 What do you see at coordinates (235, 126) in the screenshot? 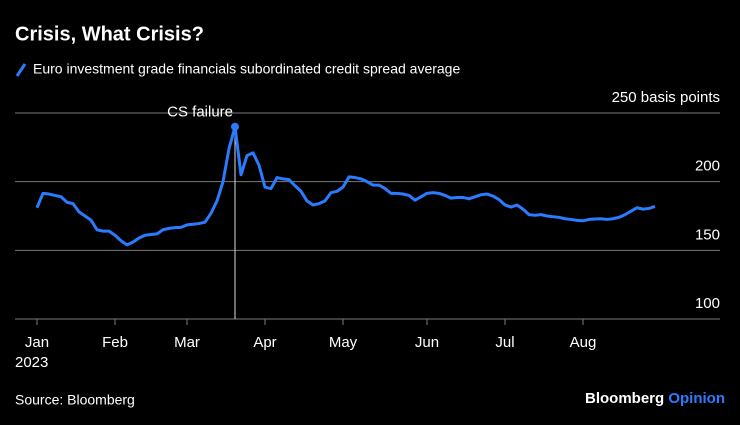
I see `annotation-dot` at bounding box center [235, 126].